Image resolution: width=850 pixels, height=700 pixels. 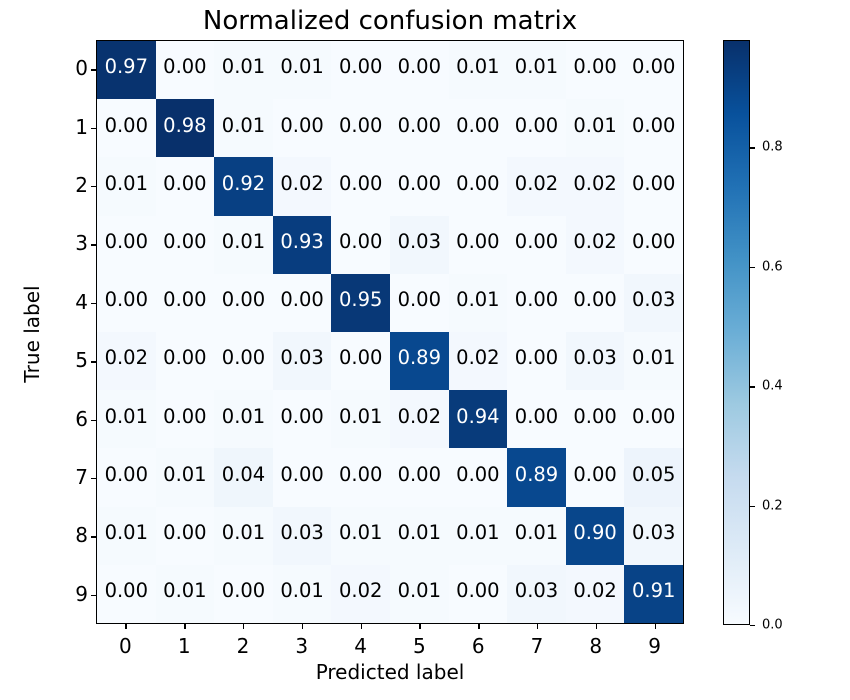 What do you see at coordinates (772, 625) in the screenshot?
I see `colorbar-tick-label: 0.0` at bounding box center [772, 625].